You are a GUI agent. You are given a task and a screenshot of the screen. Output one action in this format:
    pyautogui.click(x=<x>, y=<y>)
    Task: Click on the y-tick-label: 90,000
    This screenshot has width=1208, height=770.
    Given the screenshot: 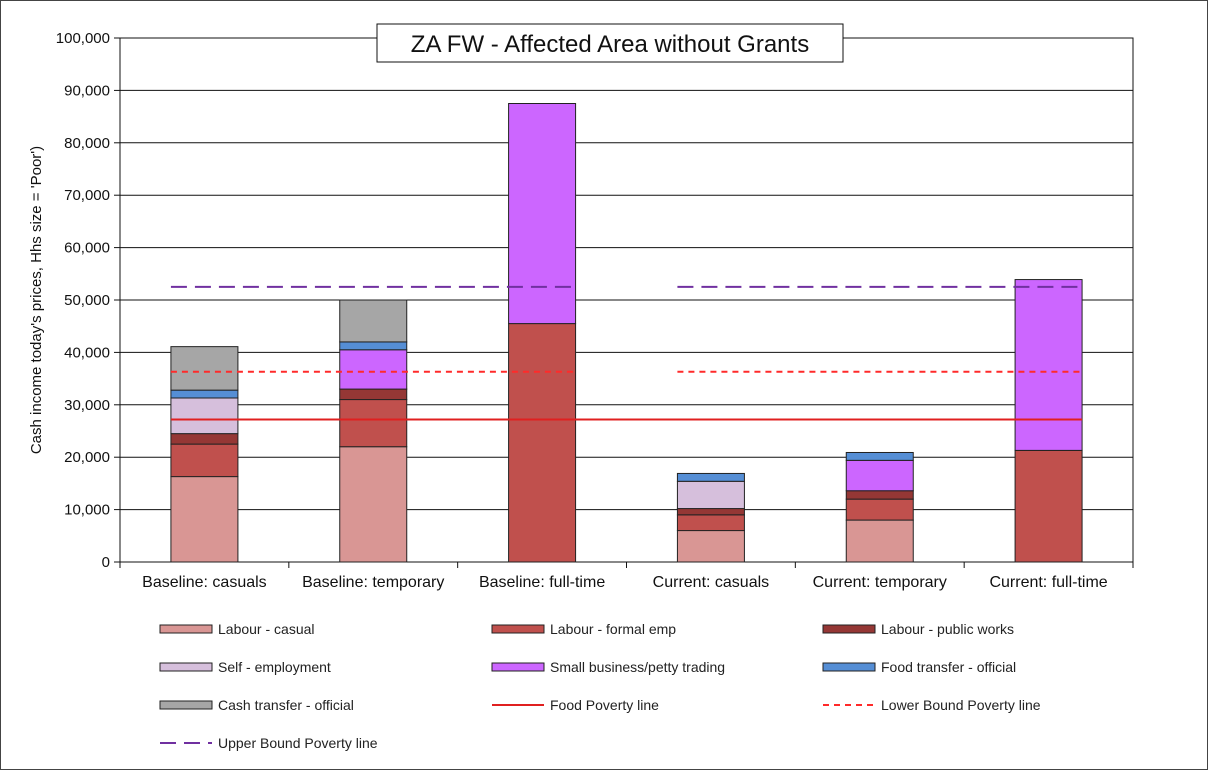 What is the action you would take?
    pyautogui.click(x=87, y=90)
    